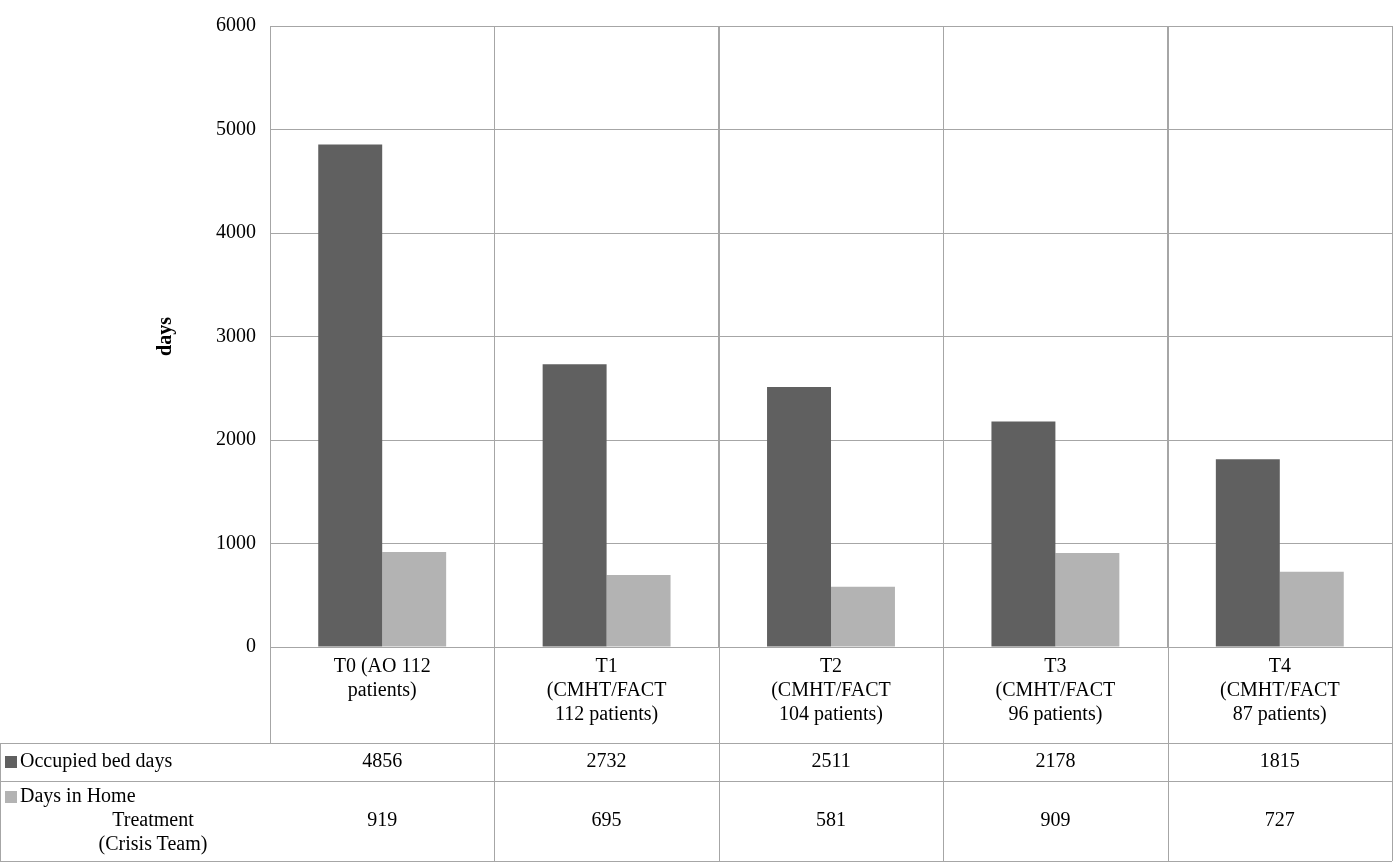  What do you see at coordinates (96, 761) in the screenshot?
I see `legend-label: Occupied bed days` at bounding box center [96, 761].